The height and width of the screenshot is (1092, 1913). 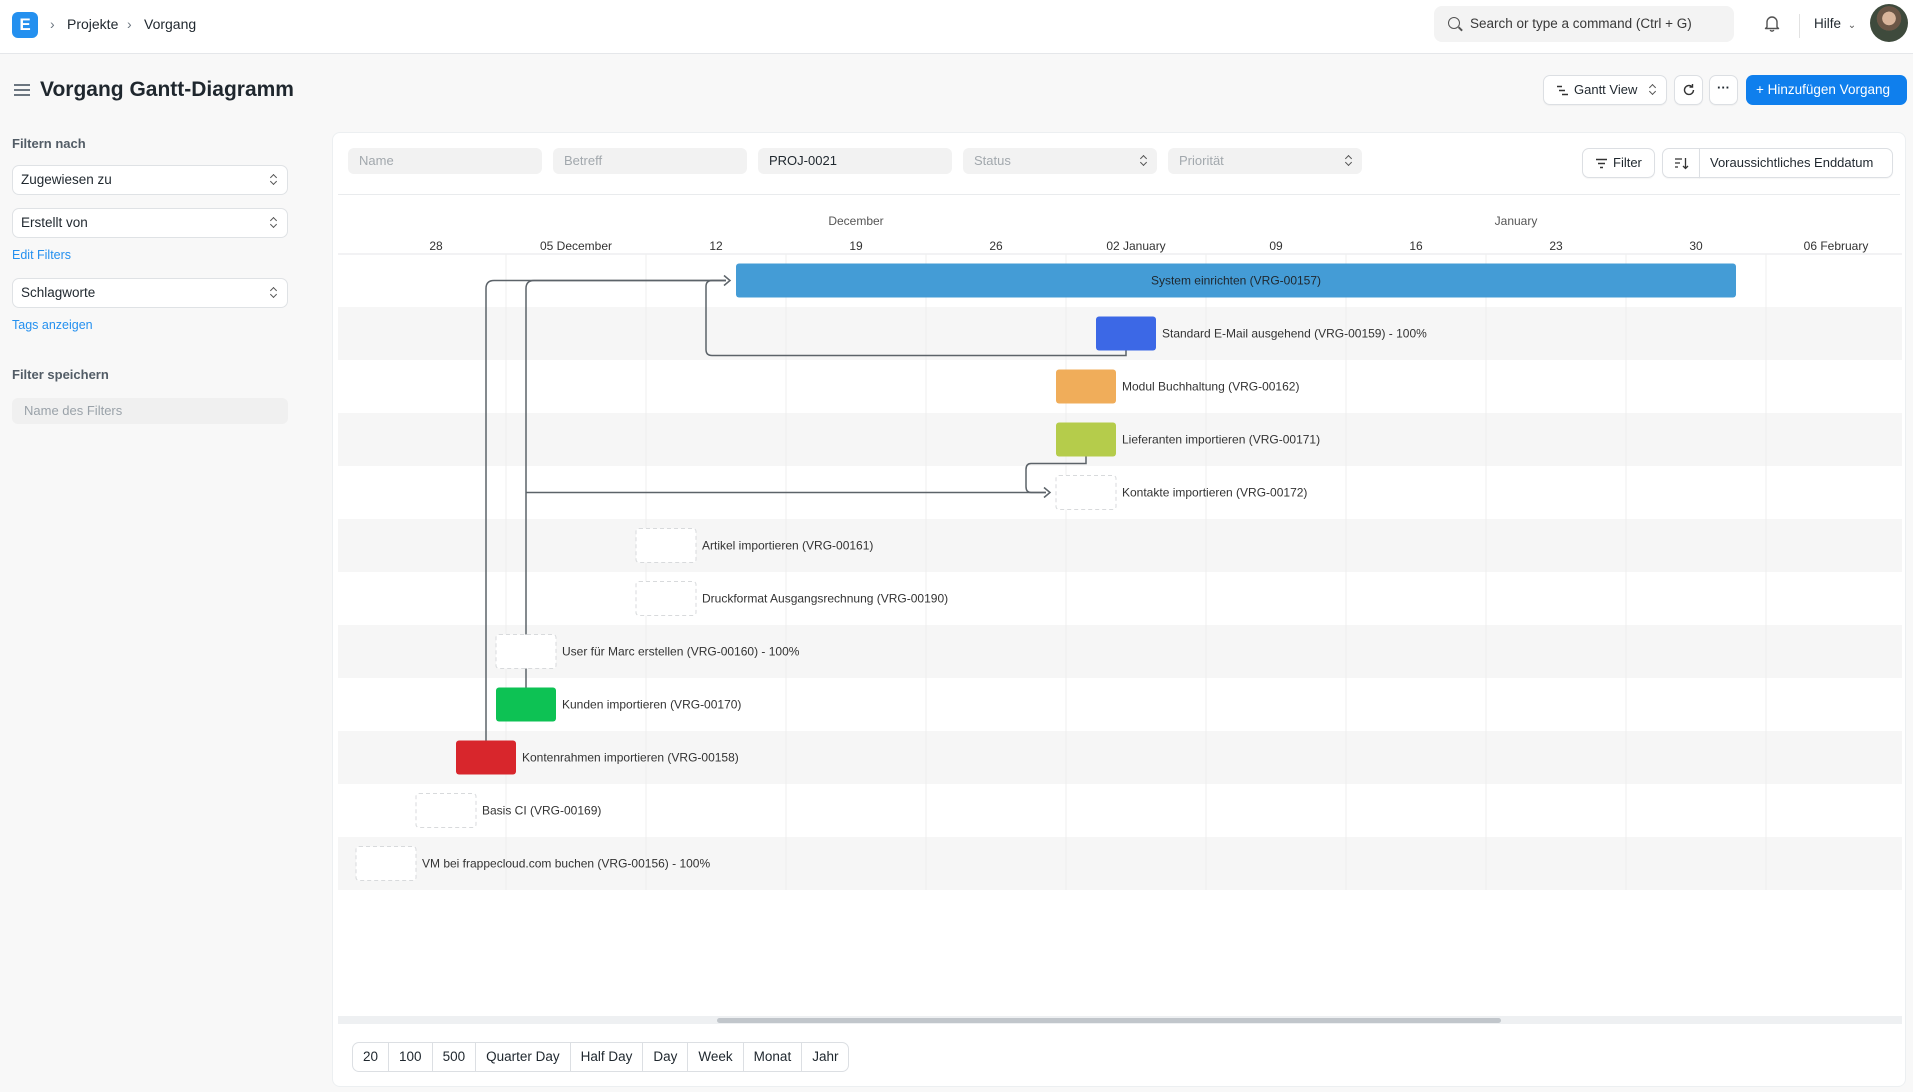 I want to click on sort-field-button: Voraussichtliches Enddatum, so click(x=1796, y=163).